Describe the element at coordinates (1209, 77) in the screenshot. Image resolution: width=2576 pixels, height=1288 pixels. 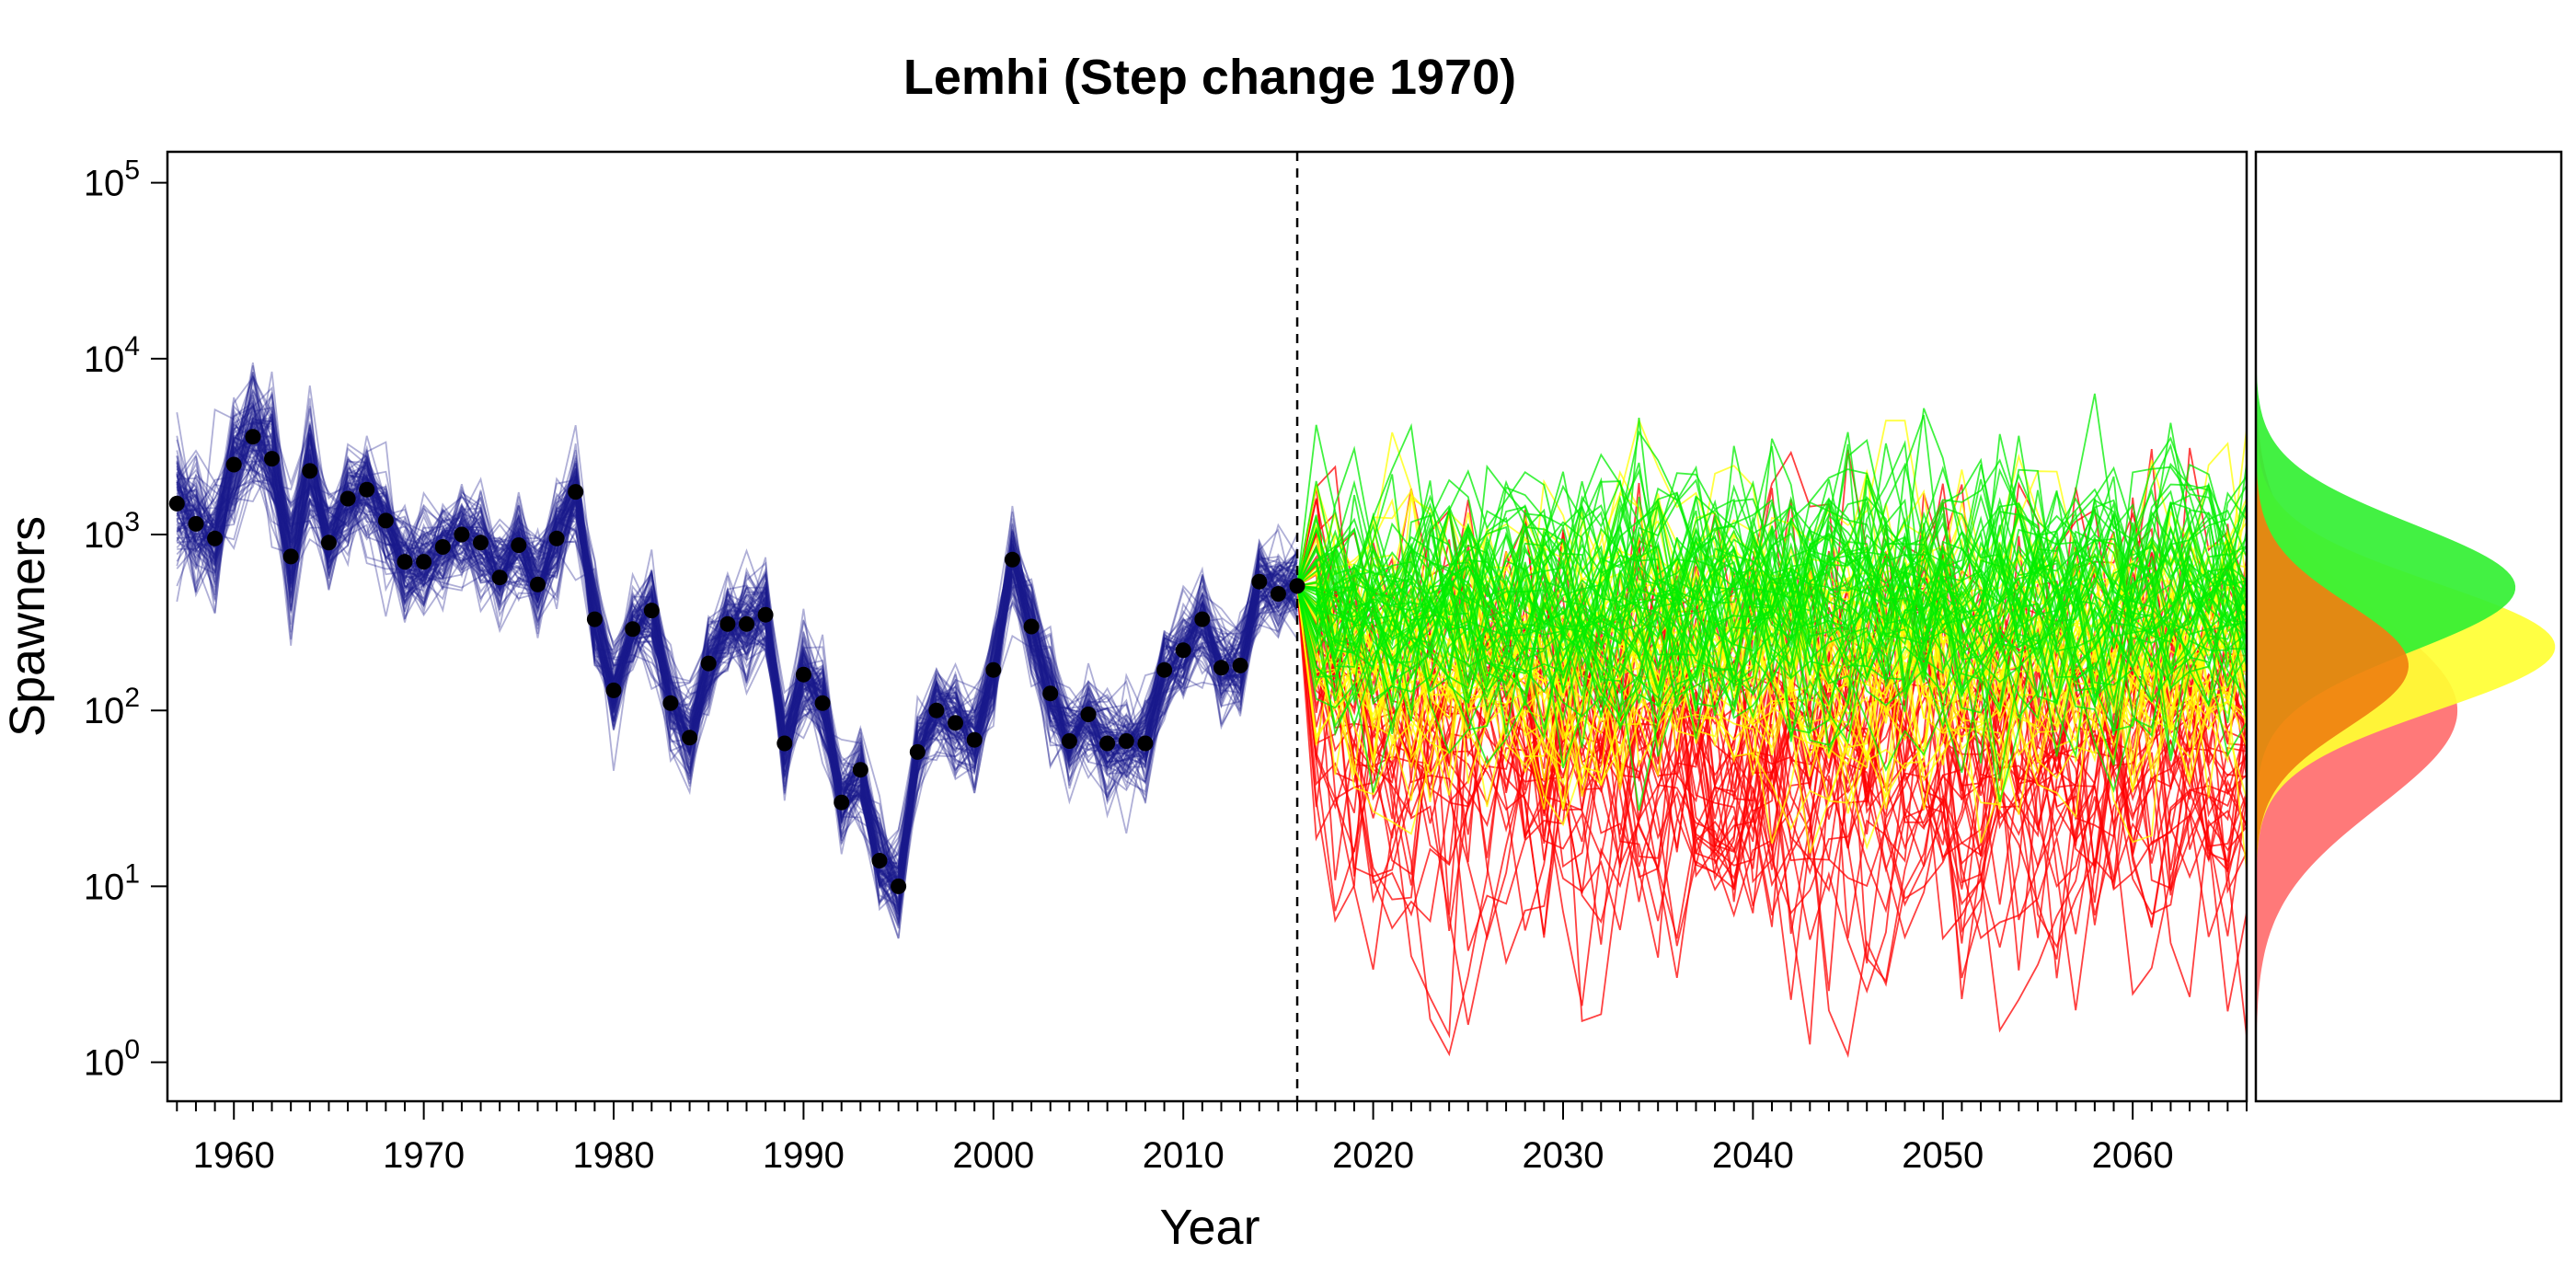
I see `chart-title: Lemhi (Step change 1970)` at that location.